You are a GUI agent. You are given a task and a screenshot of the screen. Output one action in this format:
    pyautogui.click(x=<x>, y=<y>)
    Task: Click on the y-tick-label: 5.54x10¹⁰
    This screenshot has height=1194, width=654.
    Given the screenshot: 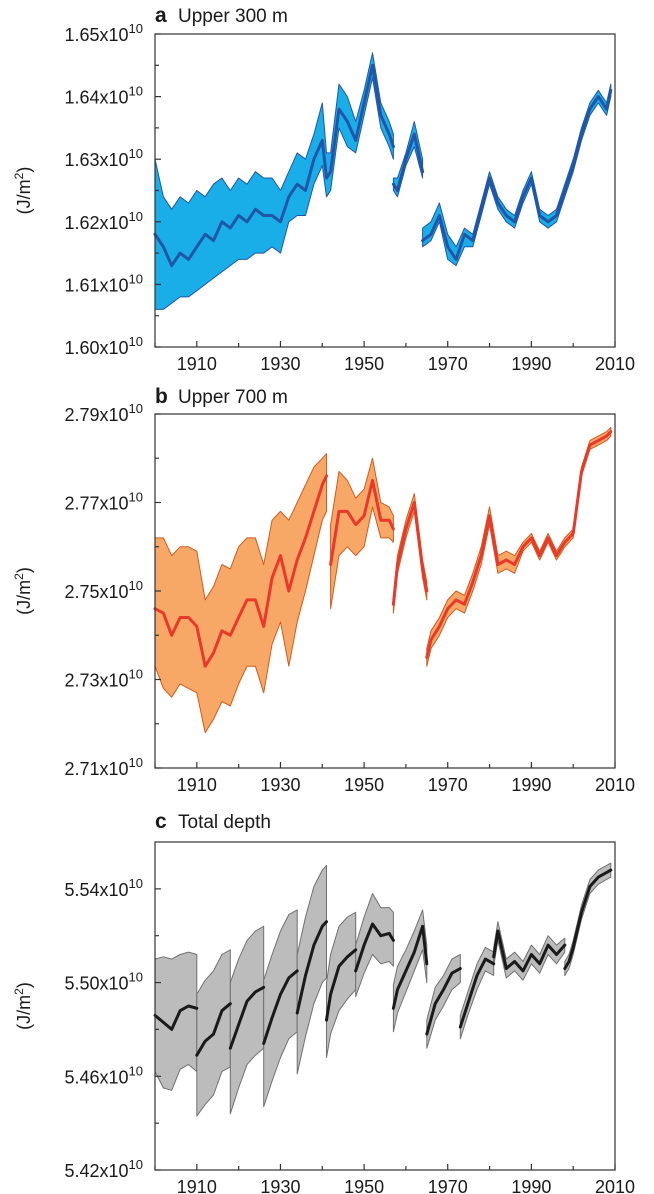 What is the action you would take?
    pyautogui.click(x=103, y=888)
    